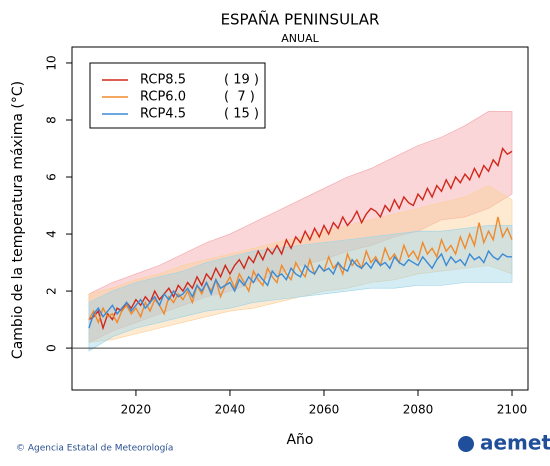  Describe the element at coordinates (52, 348) in the screenshot. I see `y-tick-label: 0` at that location.